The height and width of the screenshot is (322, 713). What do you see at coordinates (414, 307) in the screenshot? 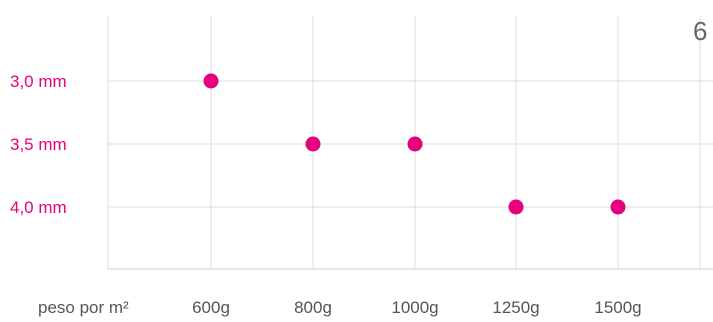
I see `x-tick-label: 1000g` at bounding box center [414, 307].